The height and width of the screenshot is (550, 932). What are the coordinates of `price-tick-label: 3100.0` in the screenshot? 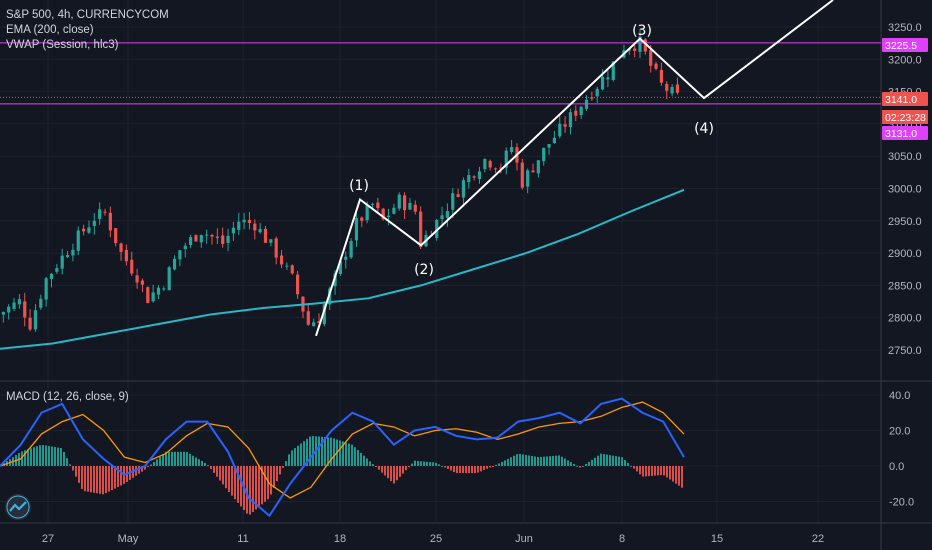 It's located at (905, 125).